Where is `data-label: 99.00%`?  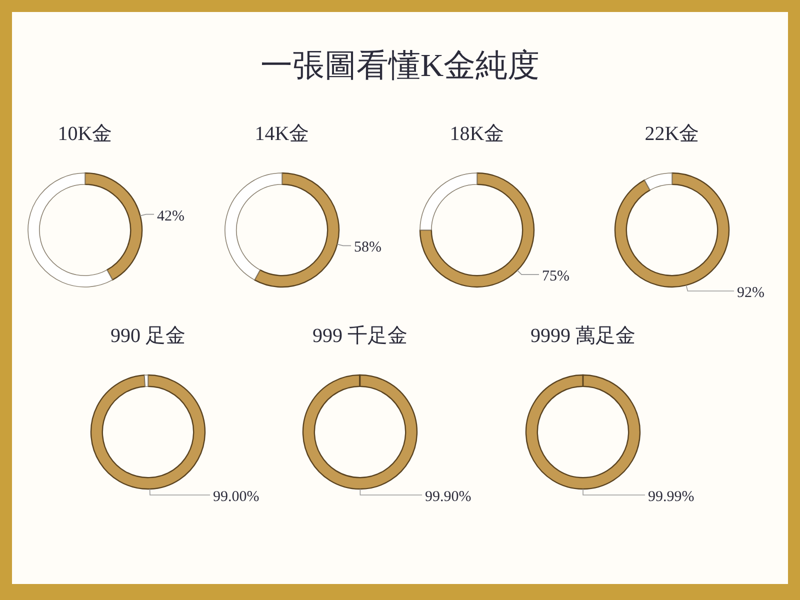
data-label: 99.00% is located at coordinates (236, 496).